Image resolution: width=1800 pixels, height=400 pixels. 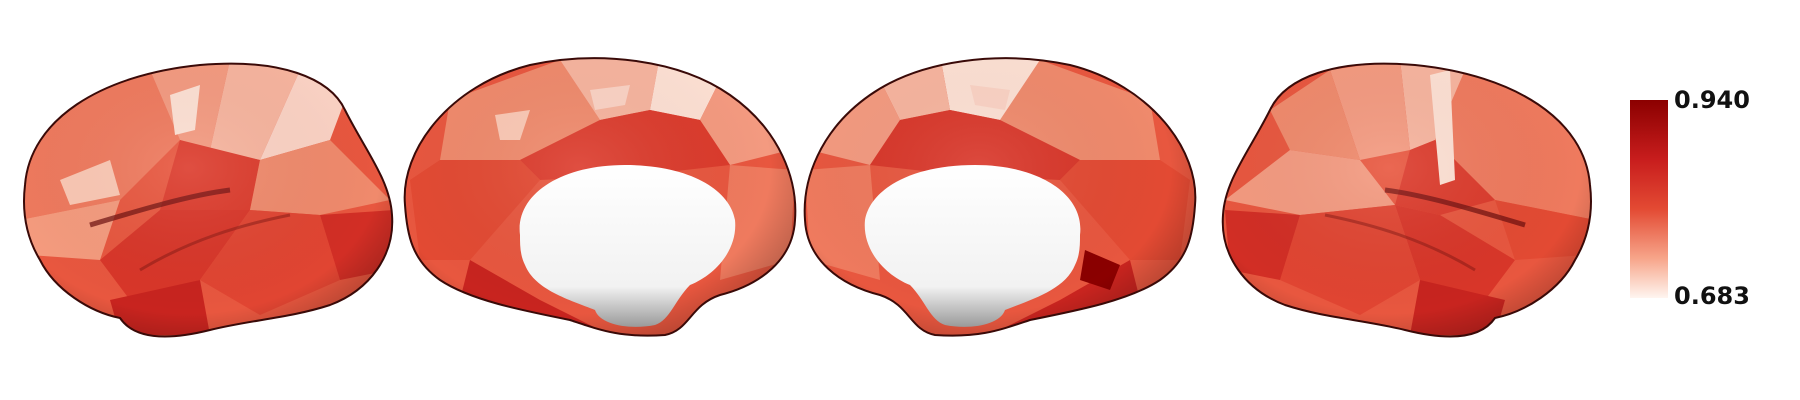 What do you see at coordinates (1712, 100) in the screenshot?
I see `colorbar-max-label: 0.940` at bounding box center [1712, 100].